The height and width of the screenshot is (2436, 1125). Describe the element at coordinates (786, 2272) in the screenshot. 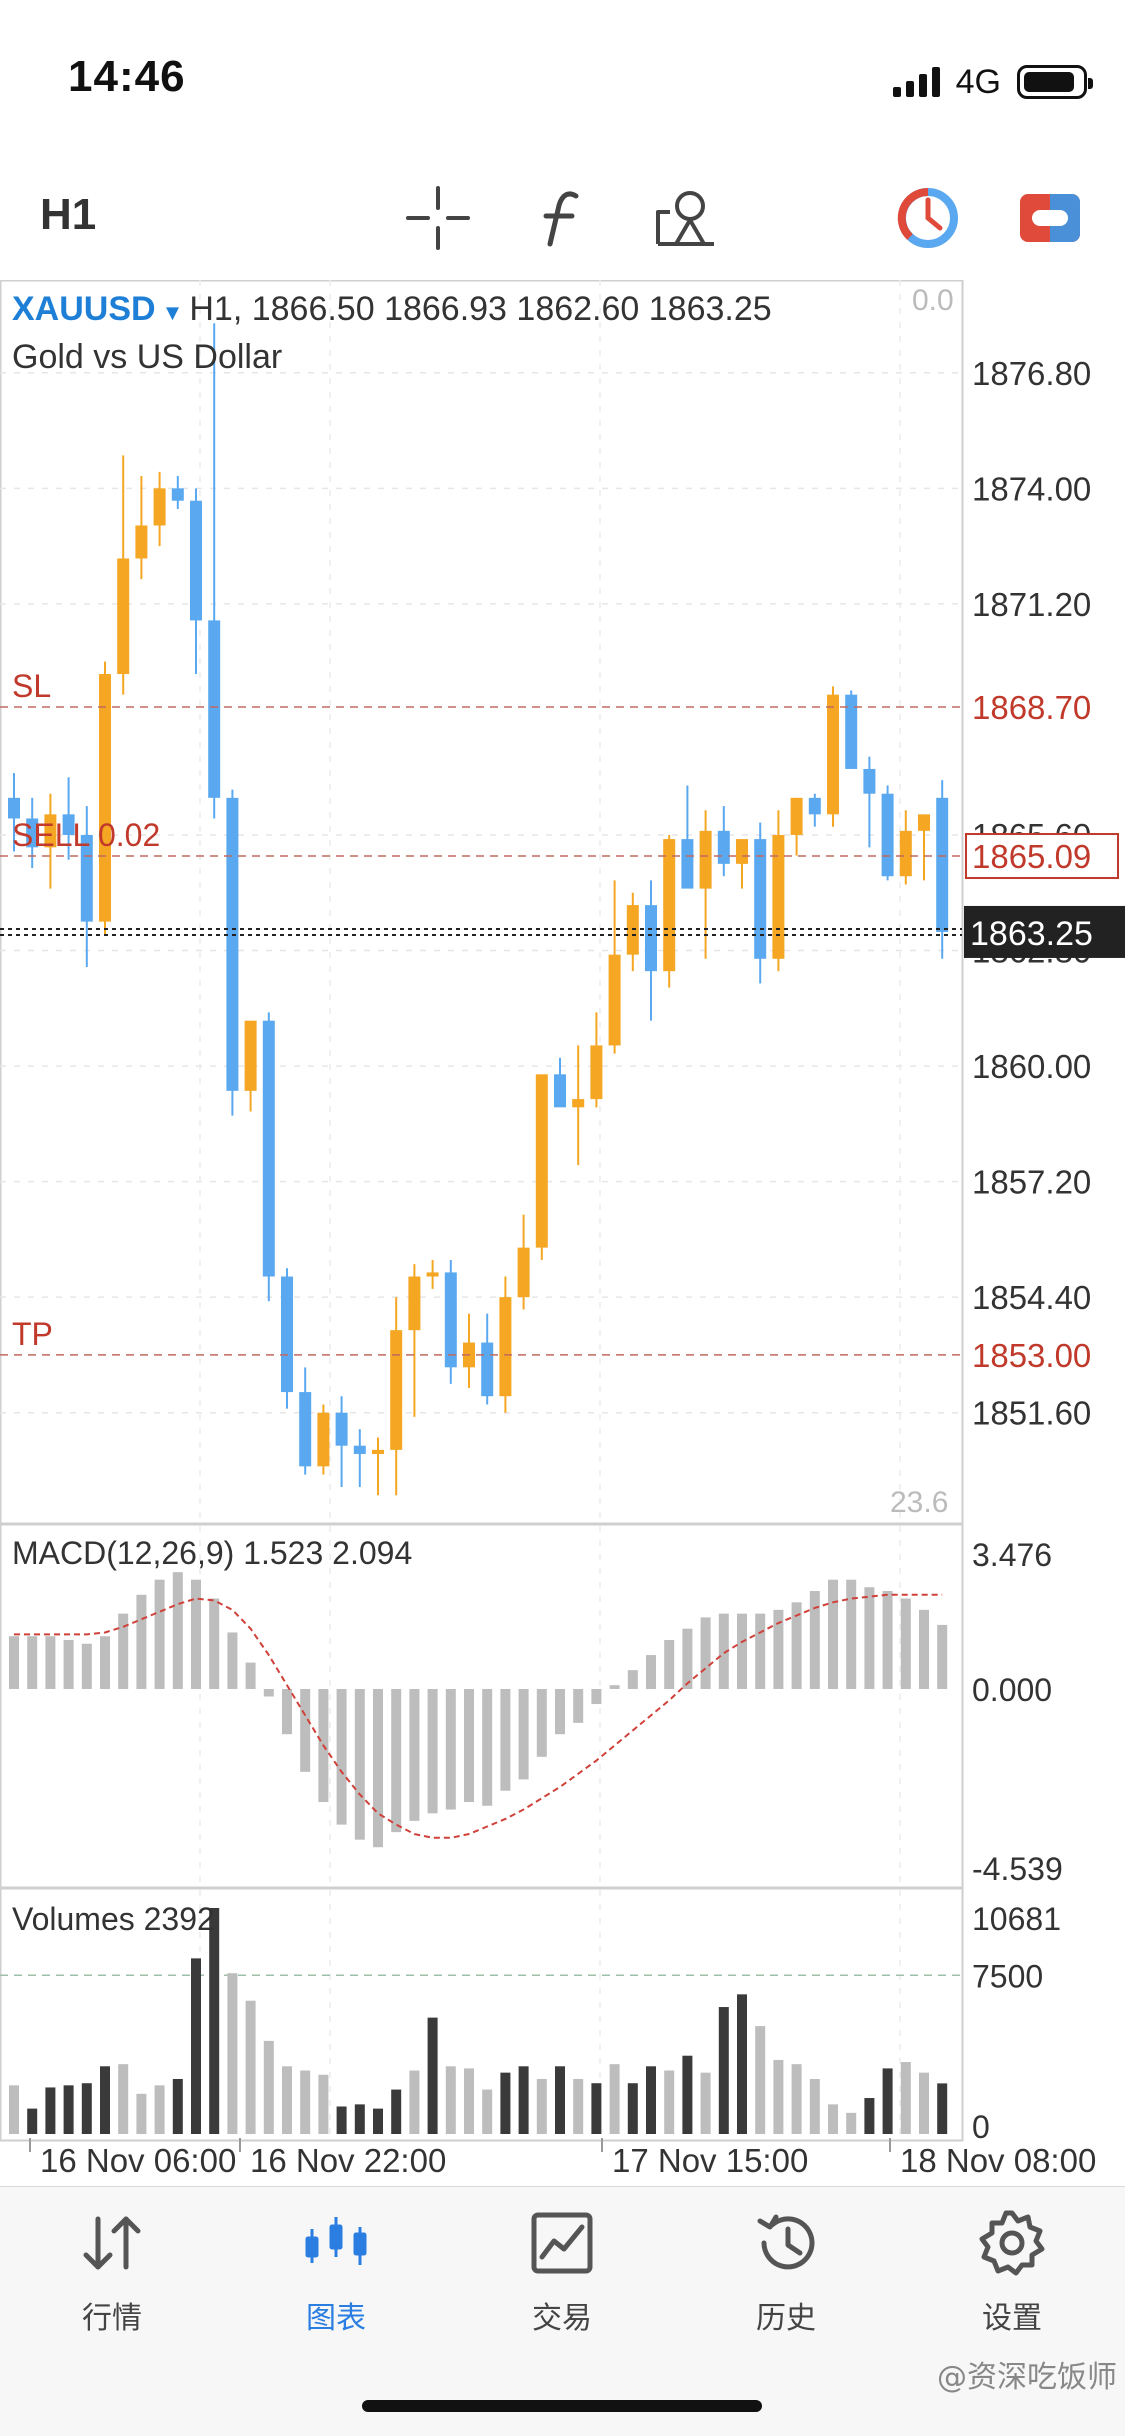

I see `nav-history: 历史` at that location.